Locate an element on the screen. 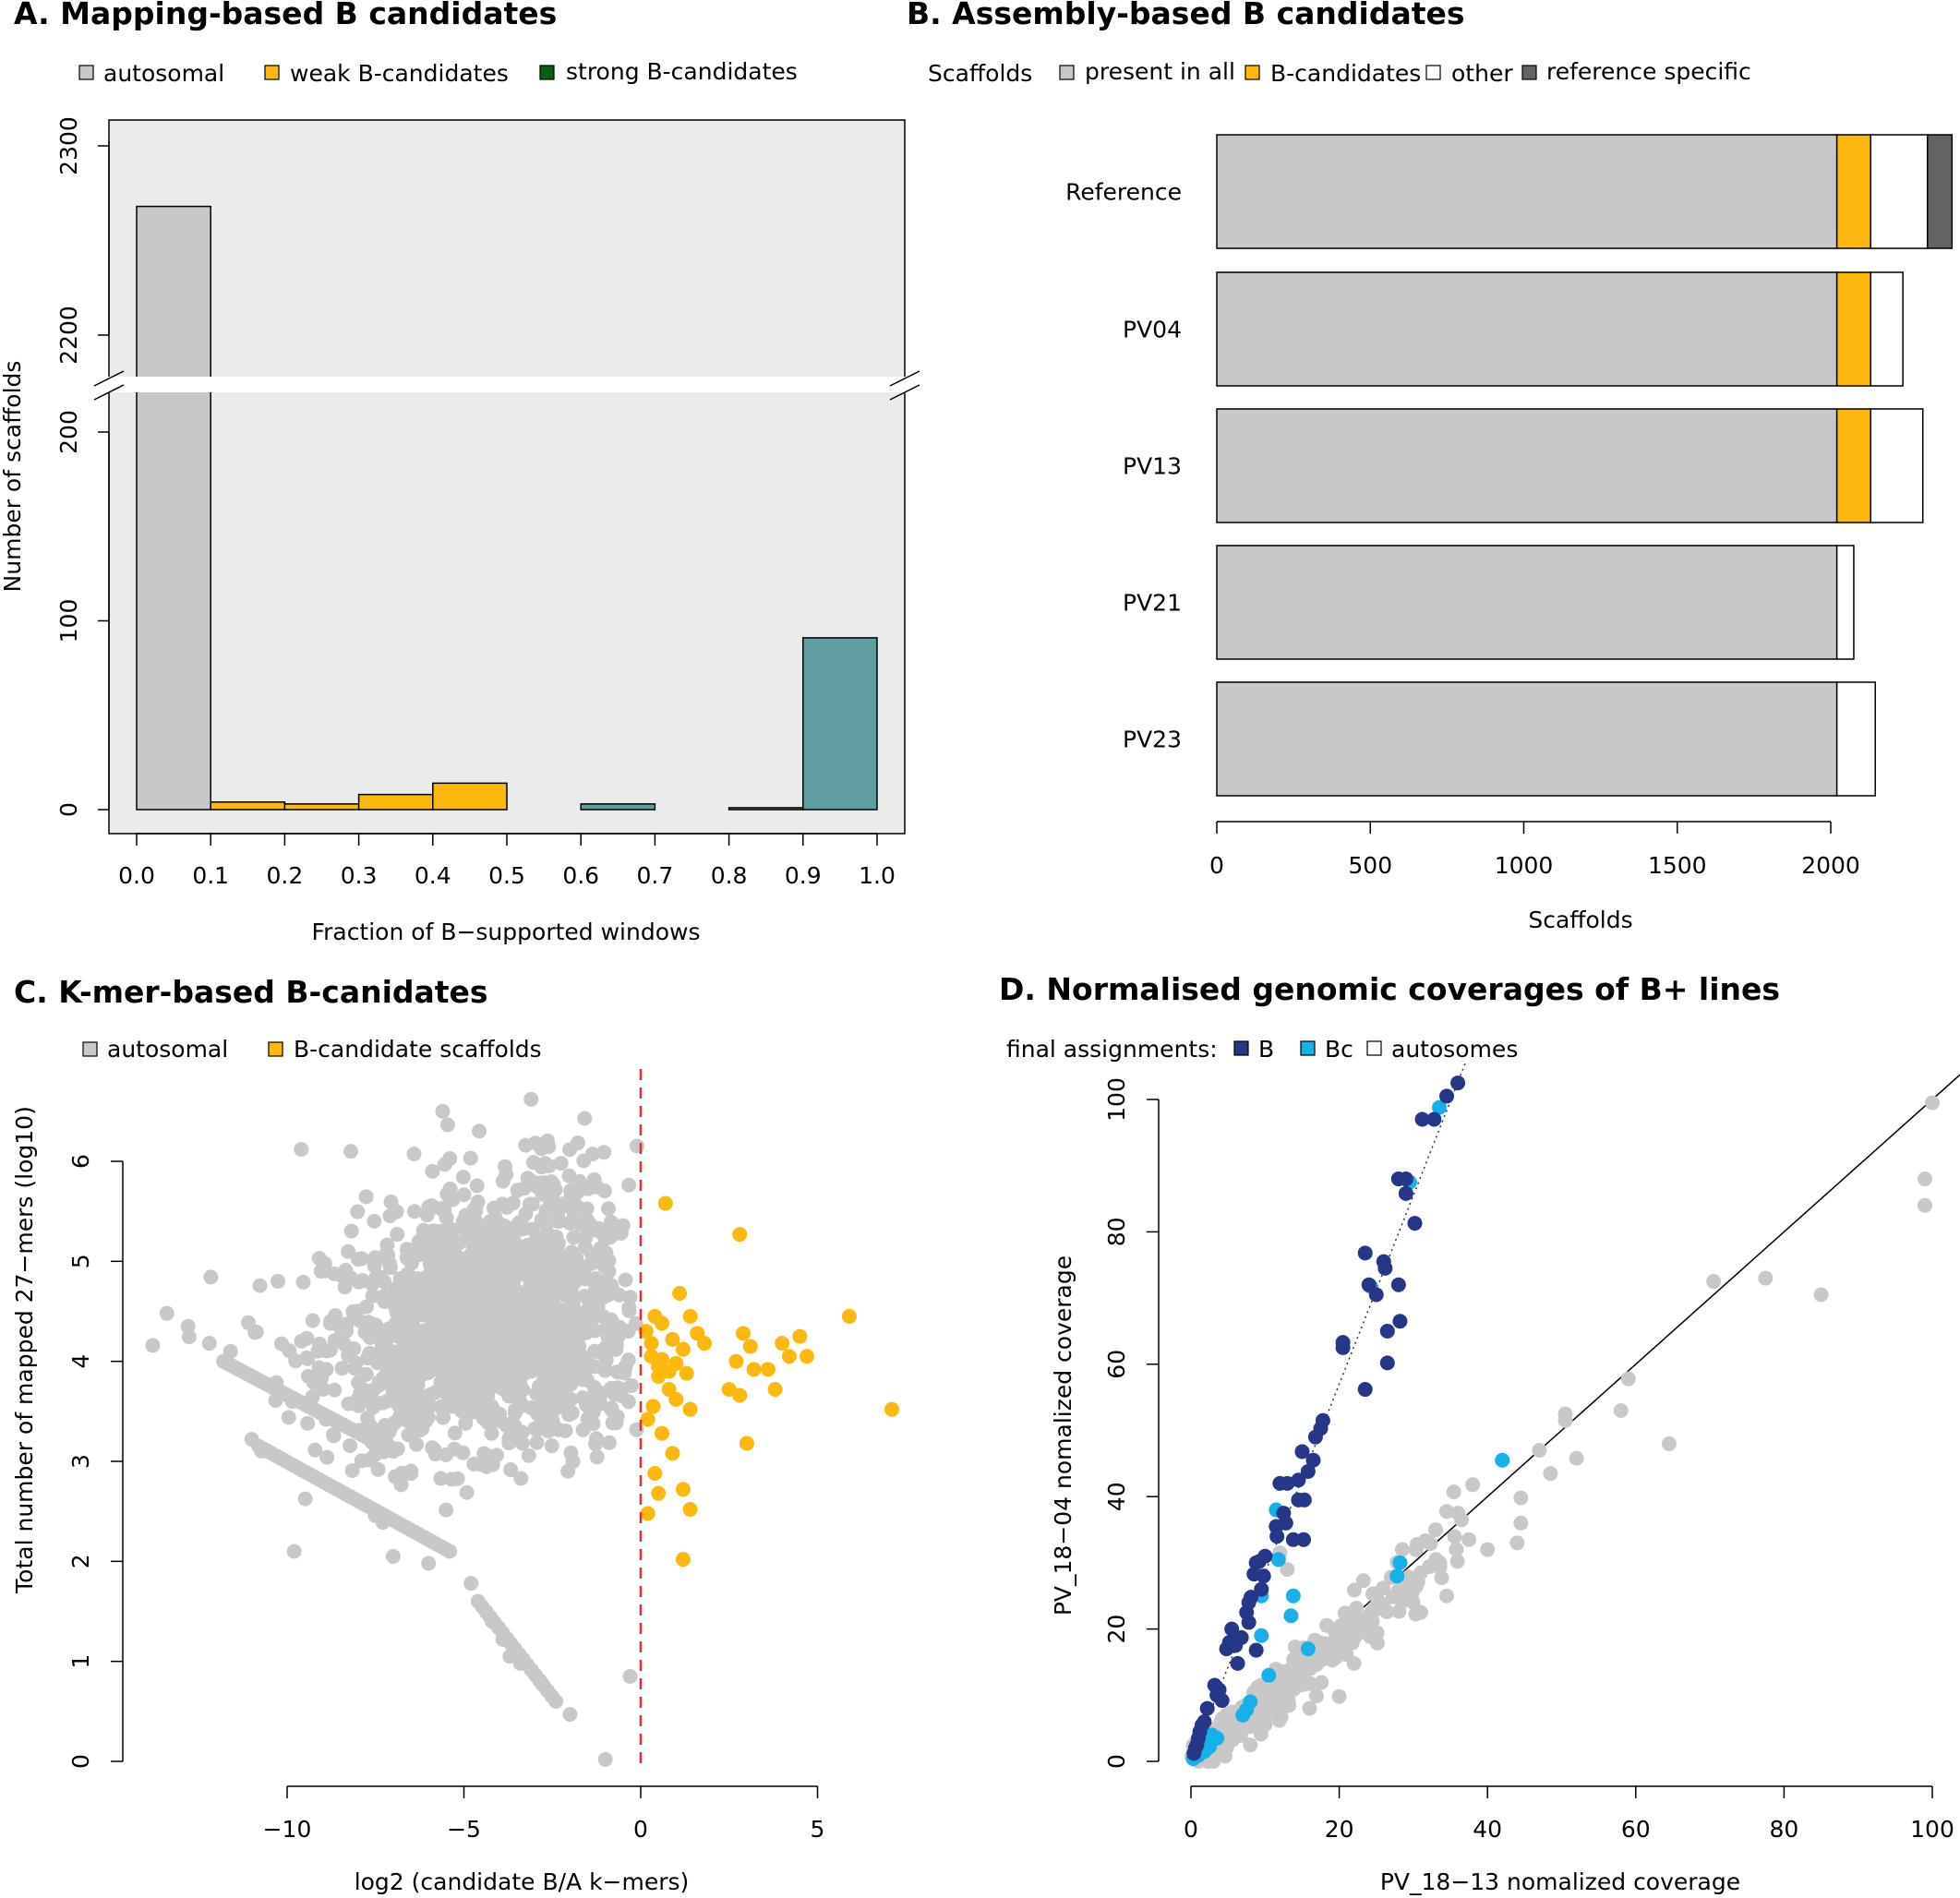 The image size is (1960, 1898). y-tick-label: 80 is located at coordinates (1116, 1232).